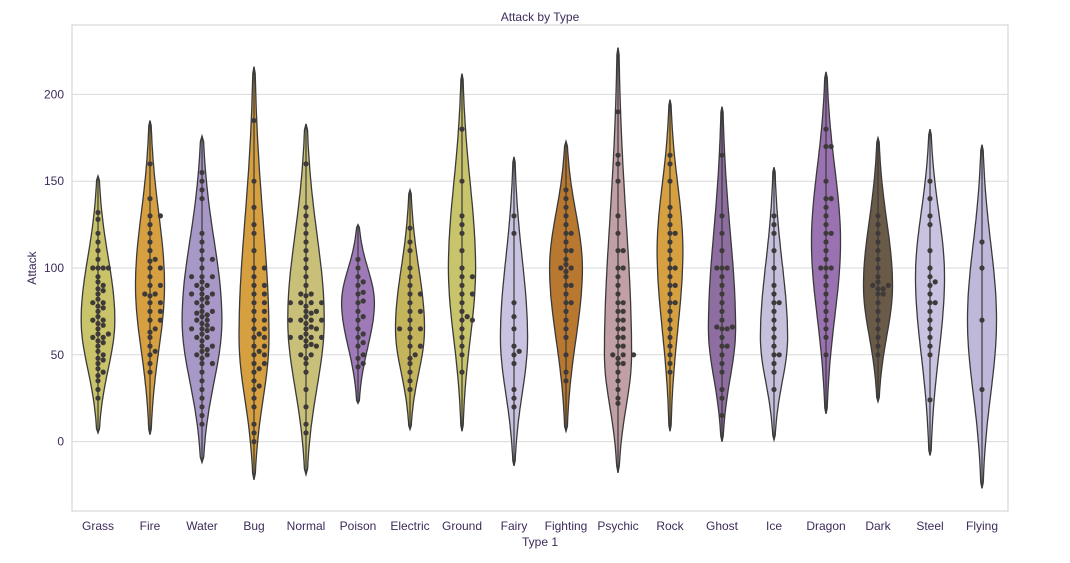 Image resolution: width=1070 pixels, height=563 pixels. Describe the element at coordinates (60, 442) in the screenshot. I see `y-tick-label-0: 0` at that location.